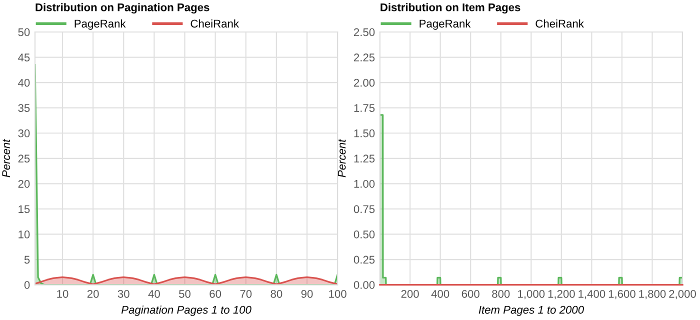  Describe the element at coordinates (652, 295) in the screenshot. I see `x-tick-label: 1,800` at that location.